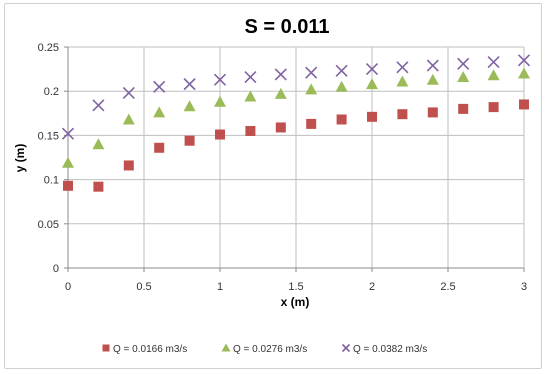 The image size is (548, 374). What do you see at coordinates (270, 349) in the screenshot?
I see `legend-label: Q = 0.0276 m3/s` at bounding box center [270, 349].